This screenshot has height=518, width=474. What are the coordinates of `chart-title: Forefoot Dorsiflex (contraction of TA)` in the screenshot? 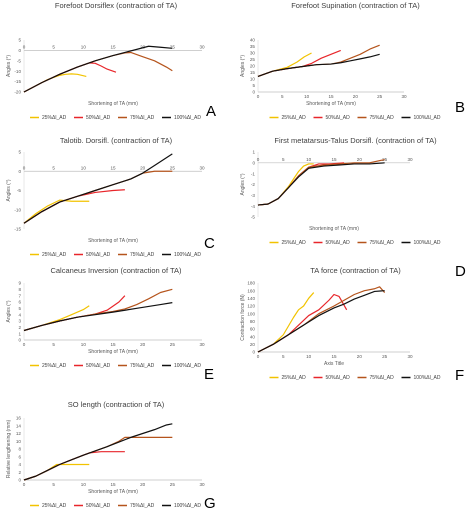 It's located at (116, 5).